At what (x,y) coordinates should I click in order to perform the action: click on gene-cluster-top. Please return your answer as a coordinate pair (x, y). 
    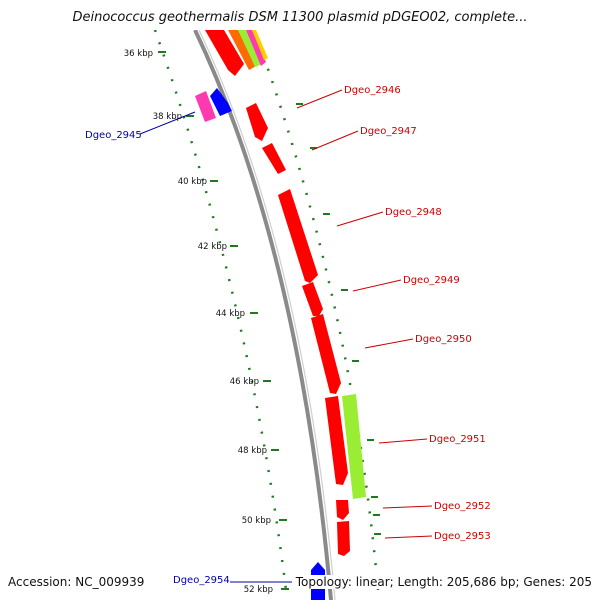
    Looking at the image, I should click on (236, 53).